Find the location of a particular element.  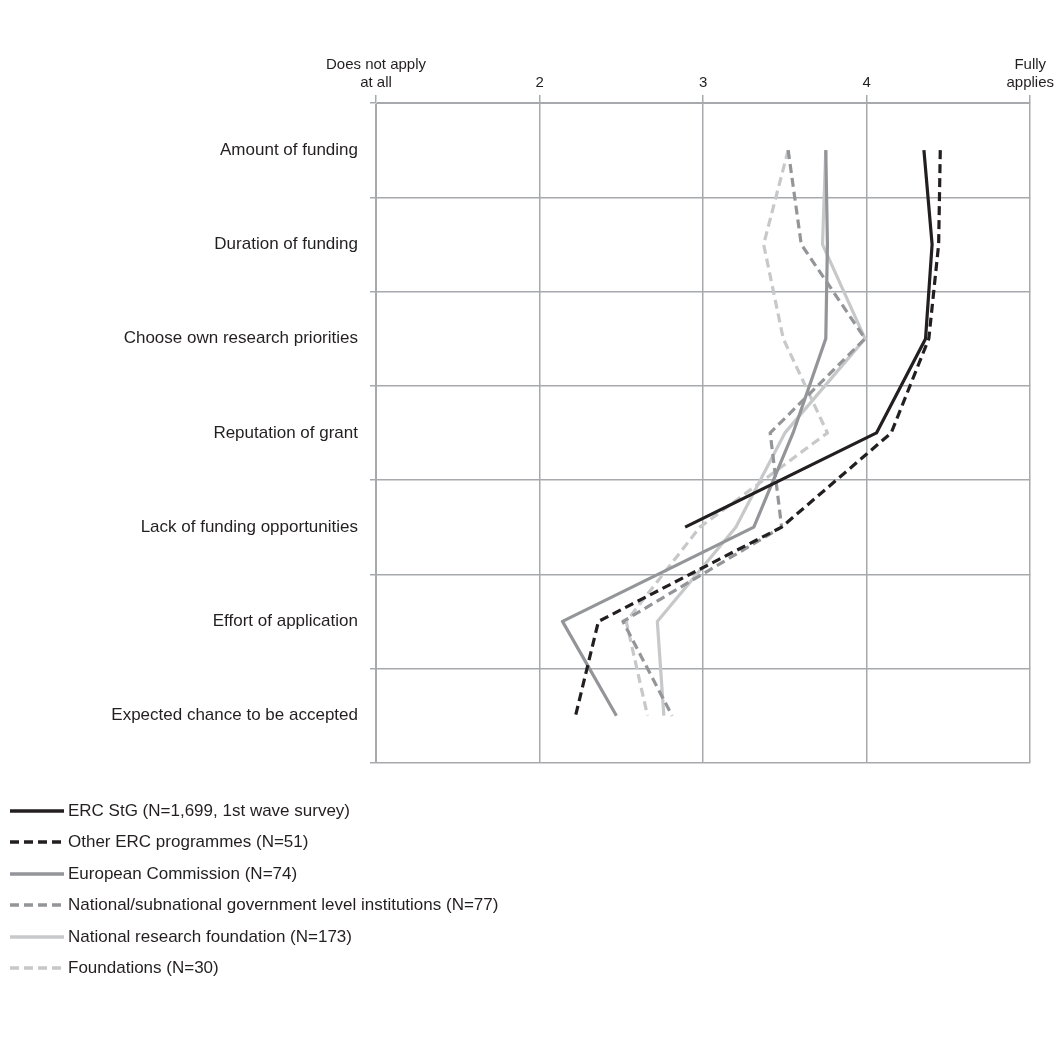

legend-label: National/subnational government level institutions (N=77) is located at coordinates (283, 905).